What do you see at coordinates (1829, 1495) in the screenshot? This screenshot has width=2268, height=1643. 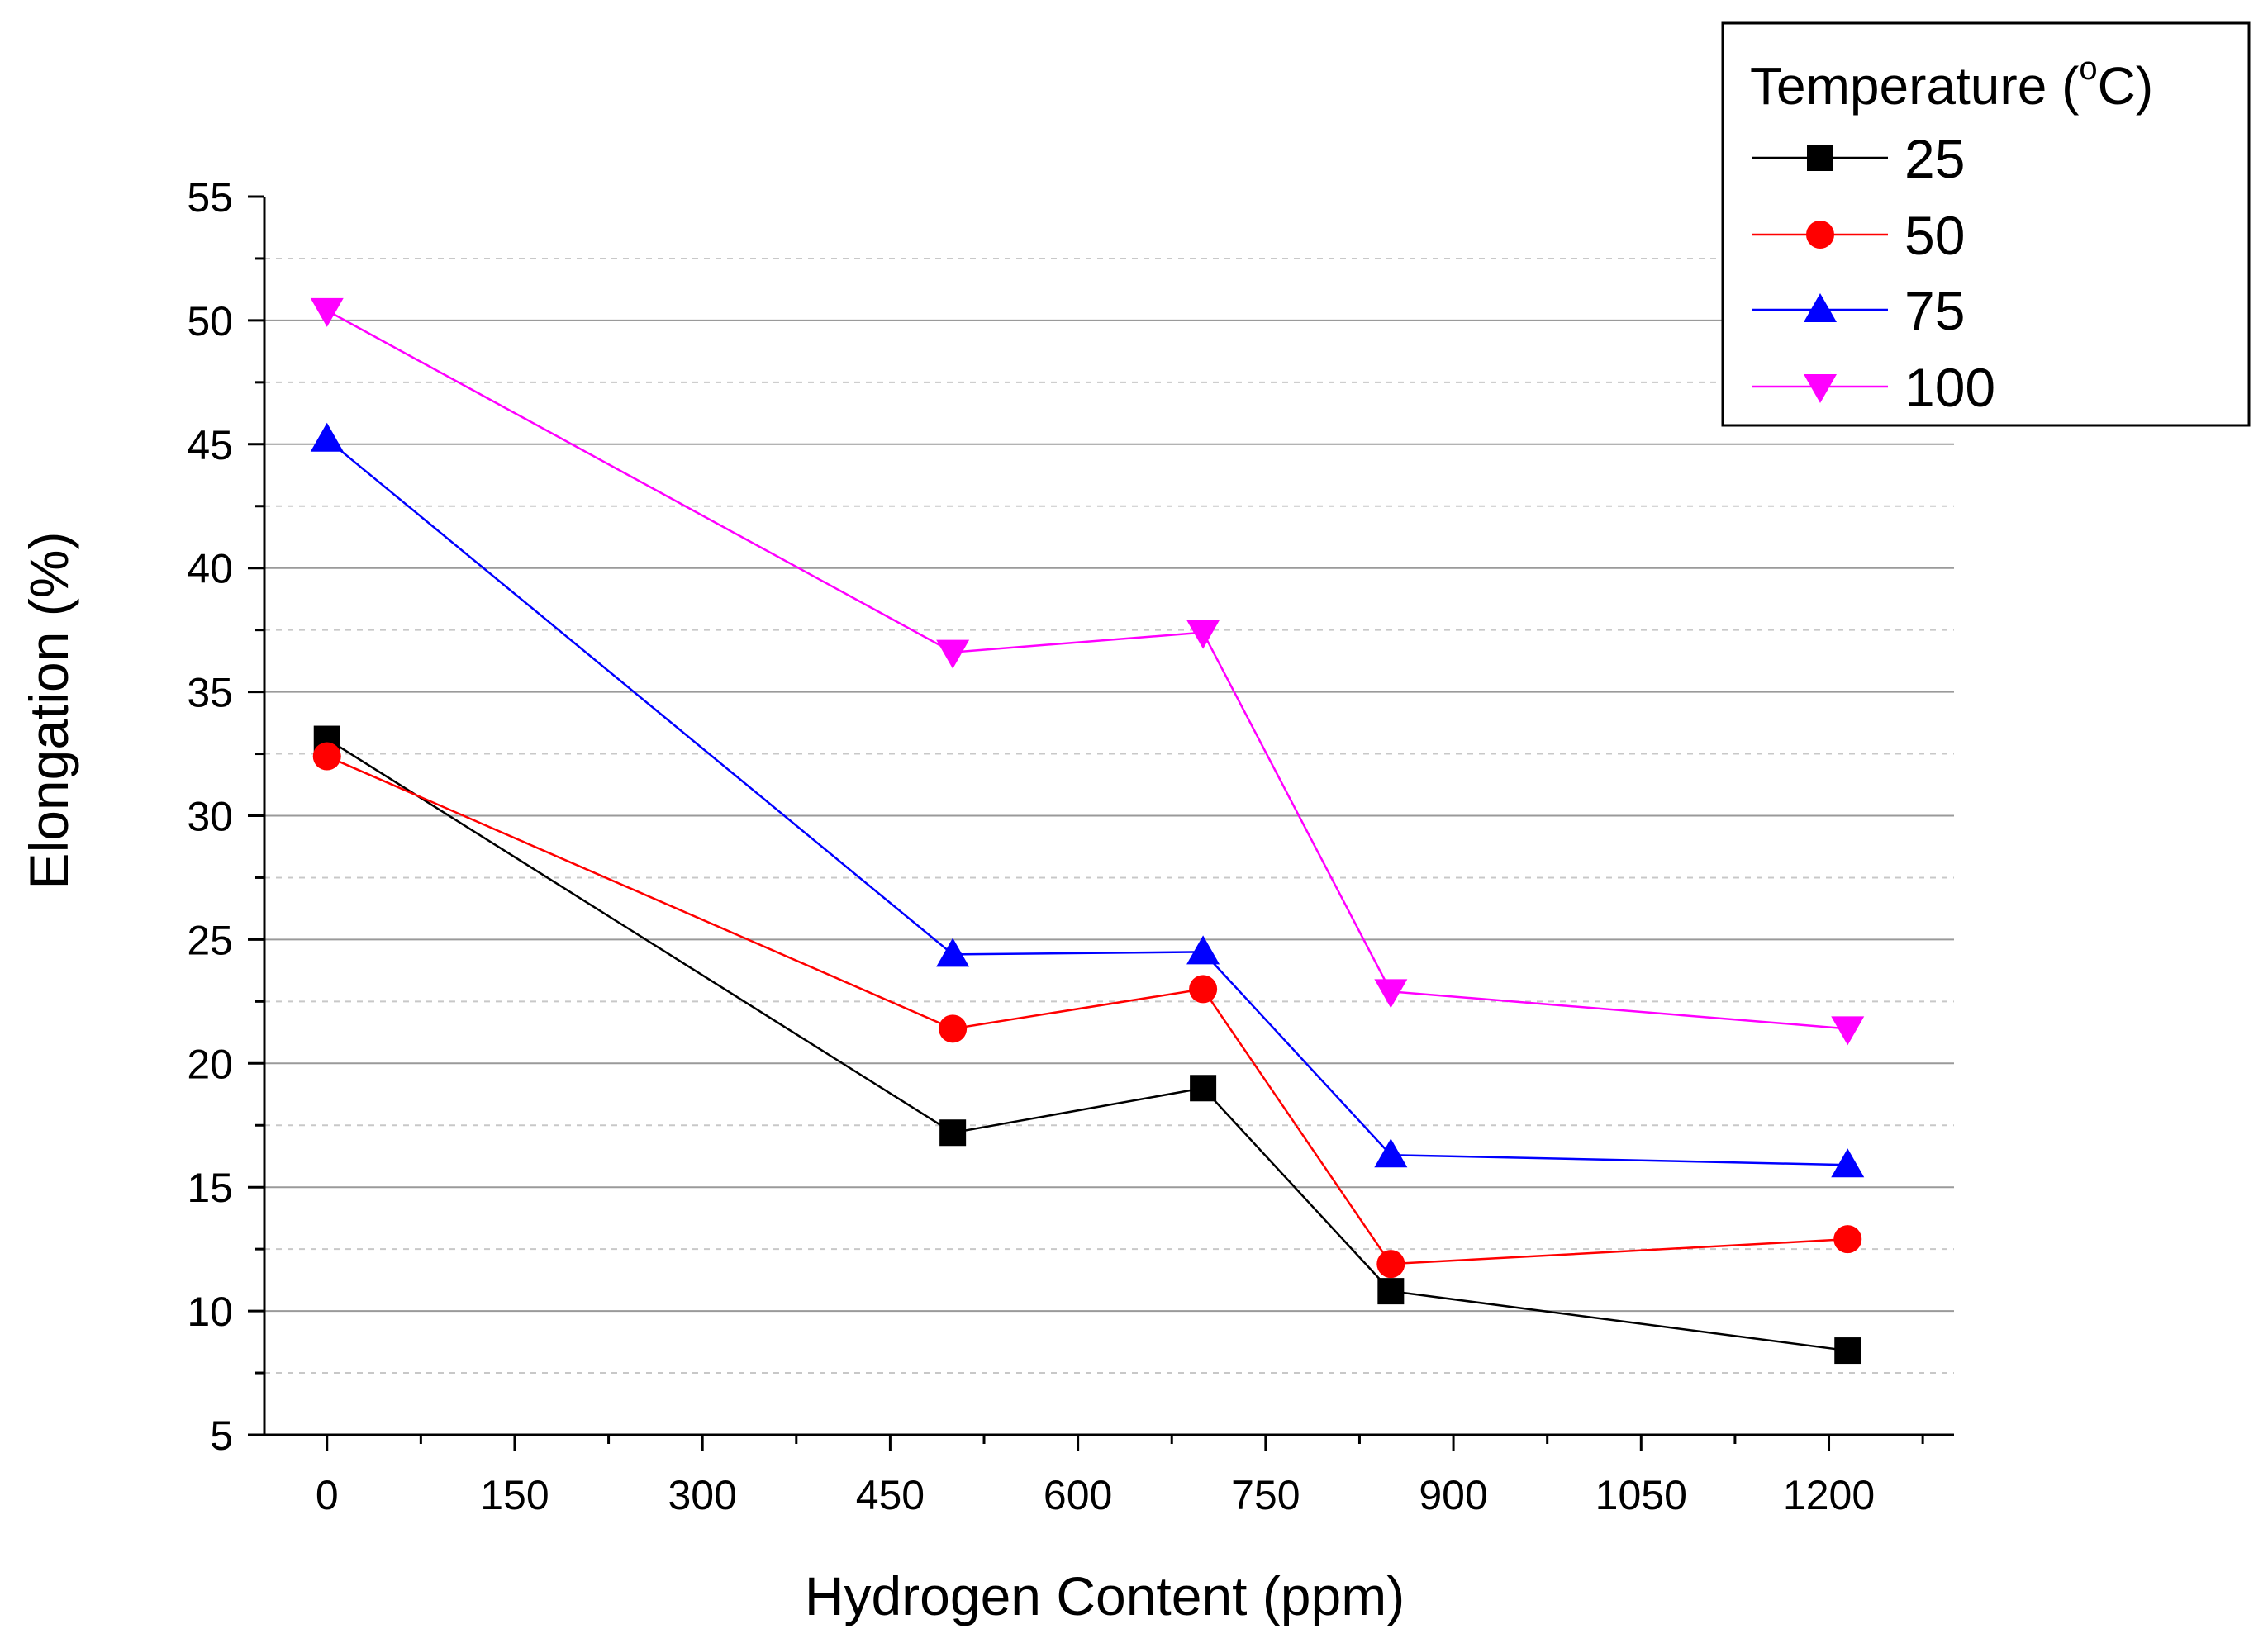 I see `x-tick-label: 1200` at bounding box center [1829, 1495].